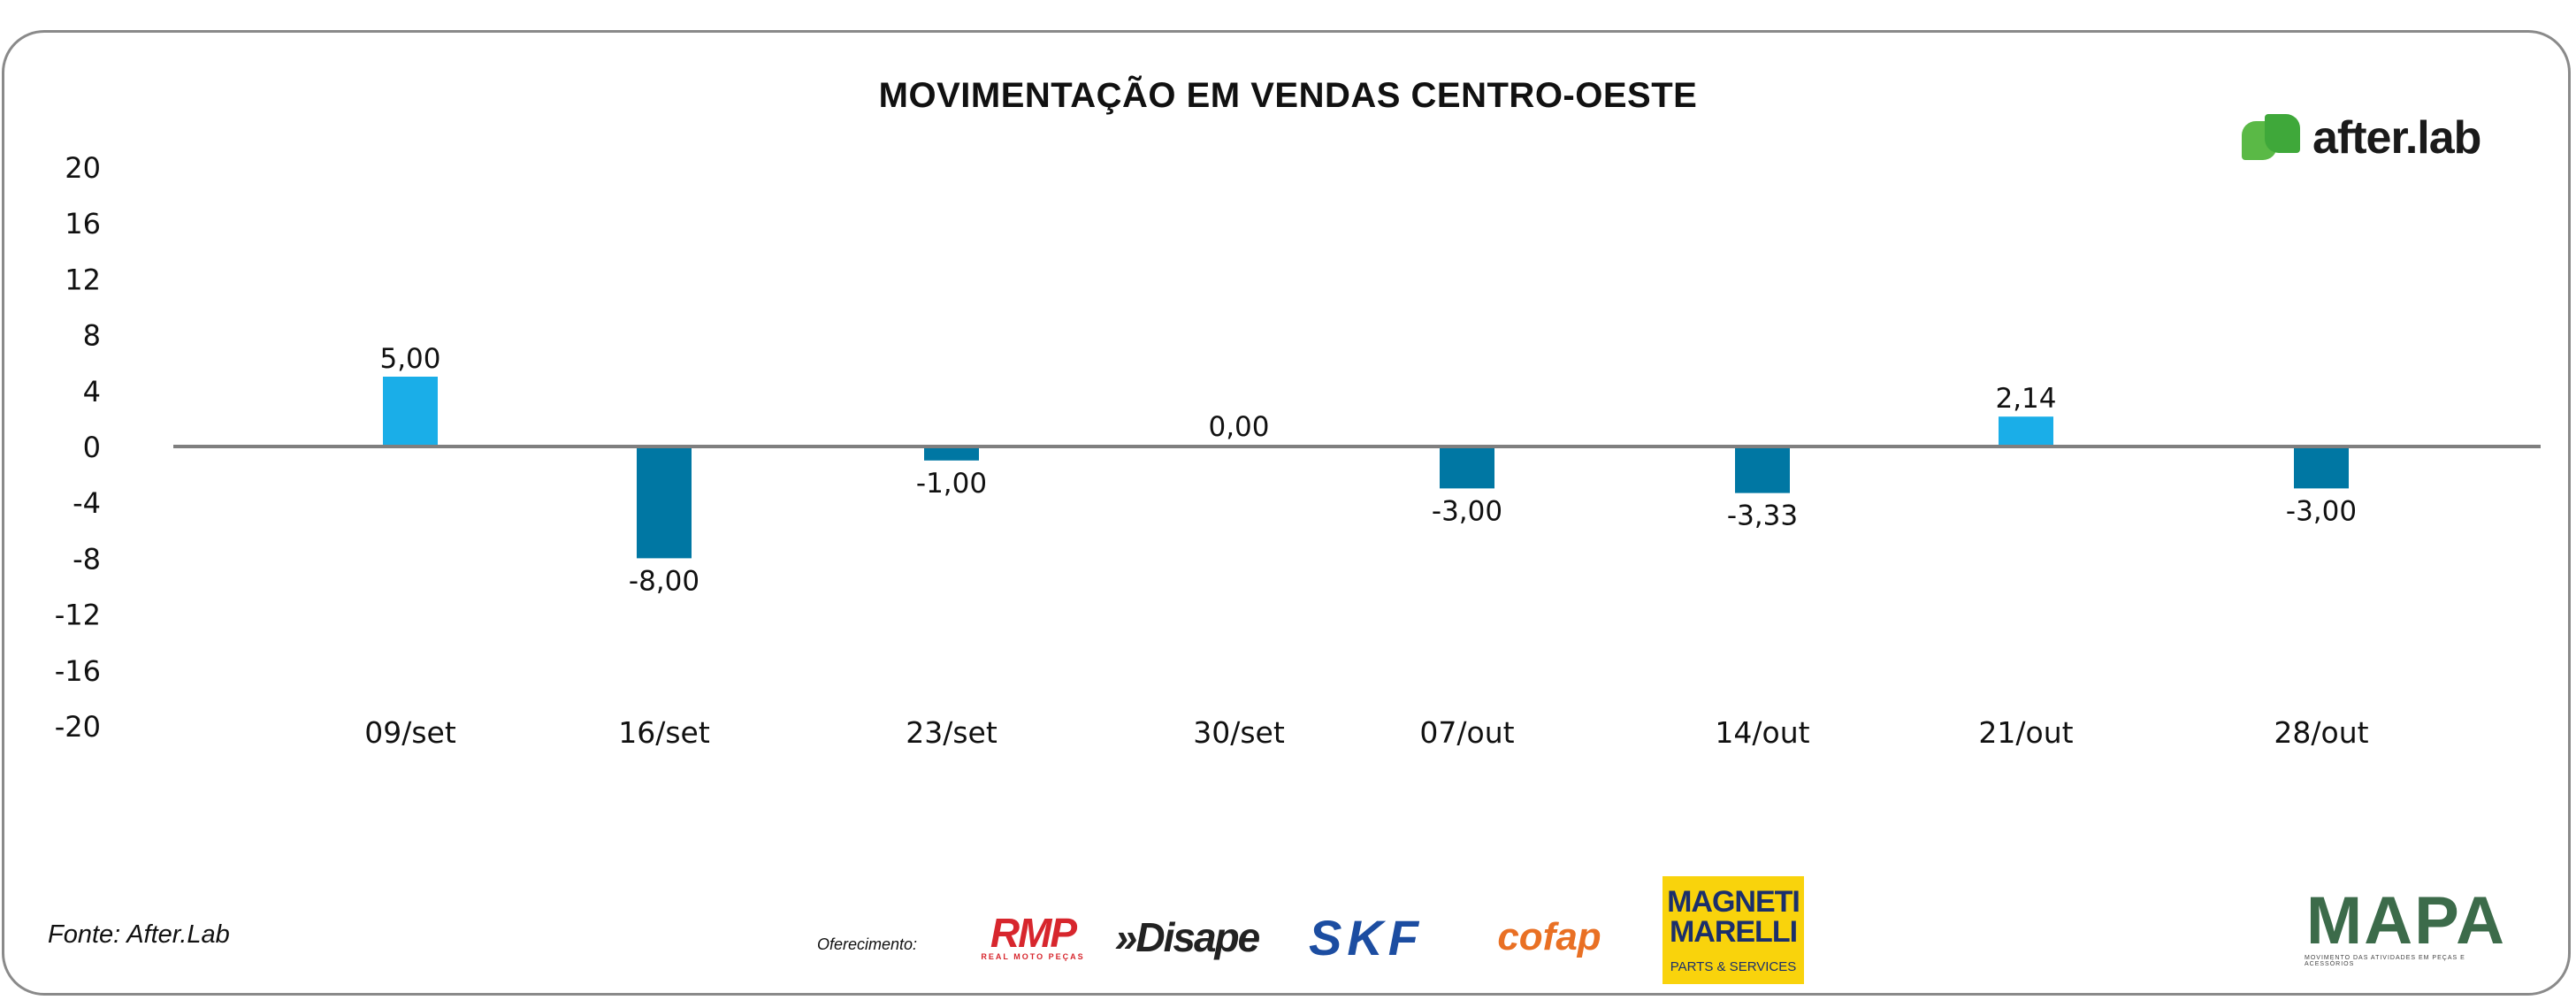 The width and height of the screenshot is (2576, 1000). I want to click on data-label: 5,00, so click(410, 359).